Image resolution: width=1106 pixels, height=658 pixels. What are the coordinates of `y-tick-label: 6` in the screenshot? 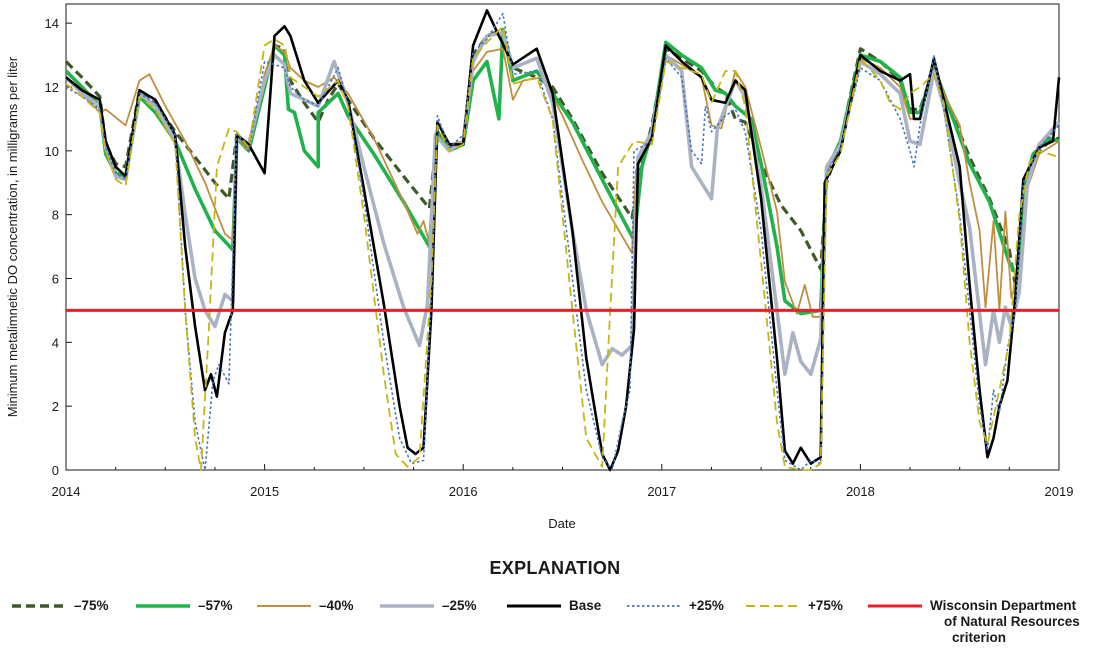 It's located at (55, 278).